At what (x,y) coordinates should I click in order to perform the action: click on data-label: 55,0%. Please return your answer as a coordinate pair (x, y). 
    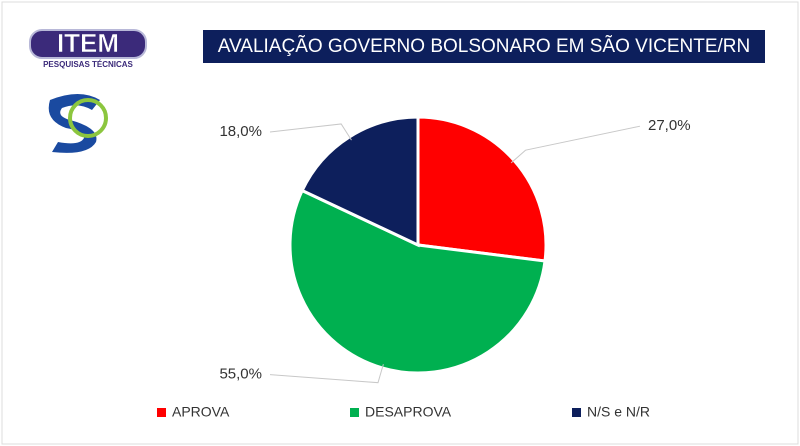
    Looking at the image, I should click on (240, 374).